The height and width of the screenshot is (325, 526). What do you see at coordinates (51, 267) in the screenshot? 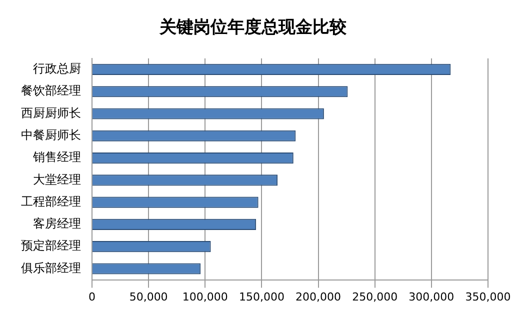
I see `y-tick-label: 俱乐部经理` at bounding box center [51, 267].